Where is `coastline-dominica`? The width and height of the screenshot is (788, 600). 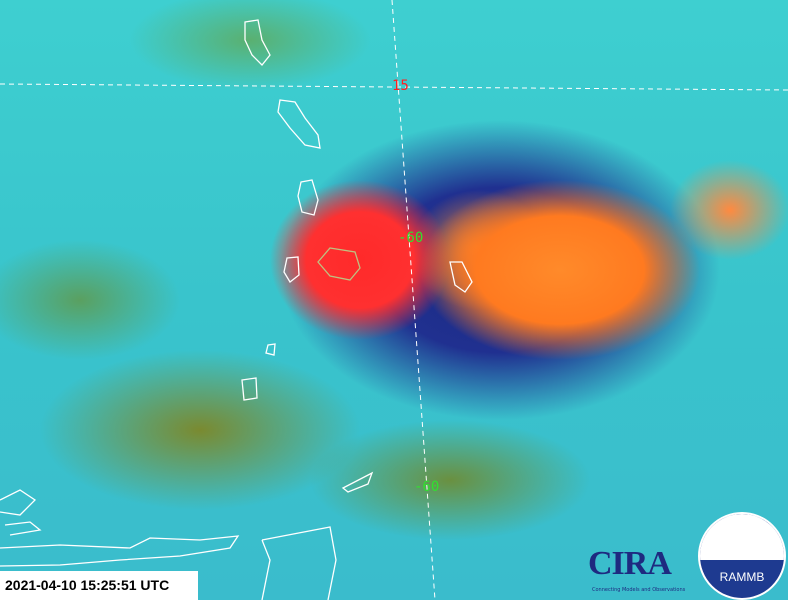
coastline-dominica is located at coordinates (308, 197).